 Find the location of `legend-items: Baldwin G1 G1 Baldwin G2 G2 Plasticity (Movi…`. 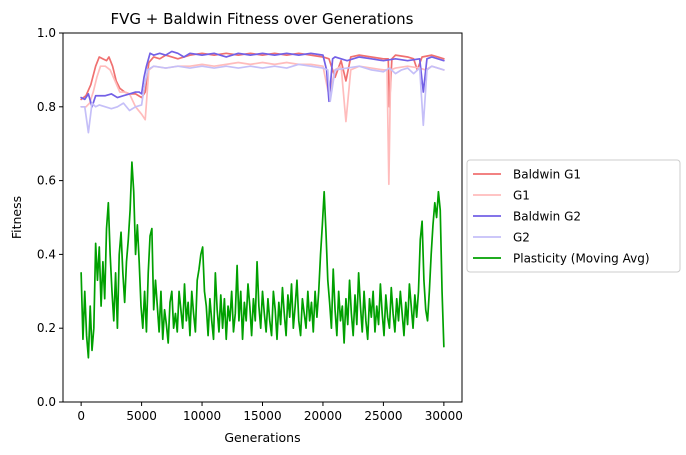

legend-items: Baldwin G1 G1 Baldwin G2 G2 Plasticity (Movi… is located at coordinates (561, 217).